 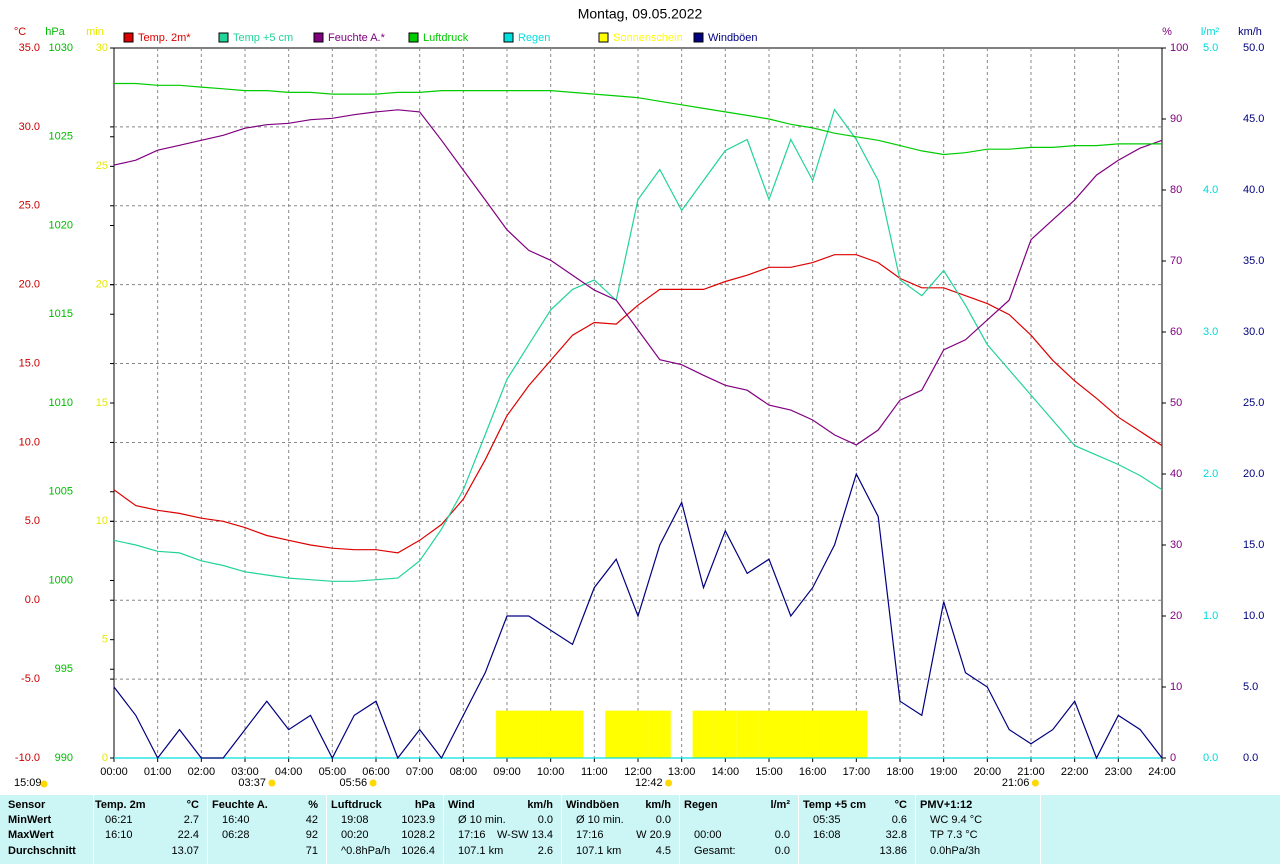 I want to click on x-tick-label: 06:00, so click(x=376, y=772).